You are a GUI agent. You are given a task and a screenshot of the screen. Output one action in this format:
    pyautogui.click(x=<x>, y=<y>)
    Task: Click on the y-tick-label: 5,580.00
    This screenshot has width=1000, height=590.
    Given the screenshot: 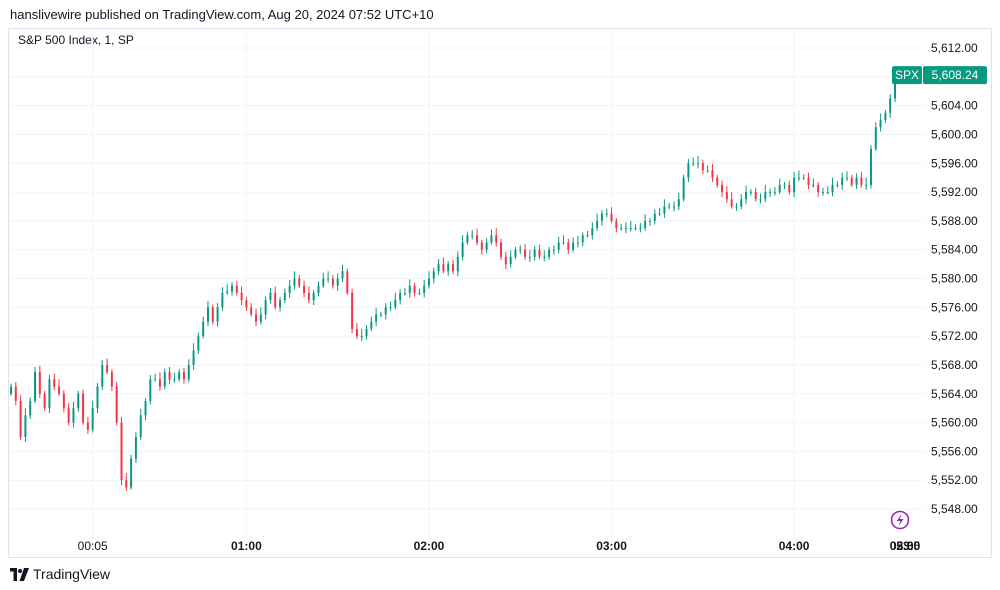 What is the action you would take?
    pyautogui.click(x=954, y=279)
    